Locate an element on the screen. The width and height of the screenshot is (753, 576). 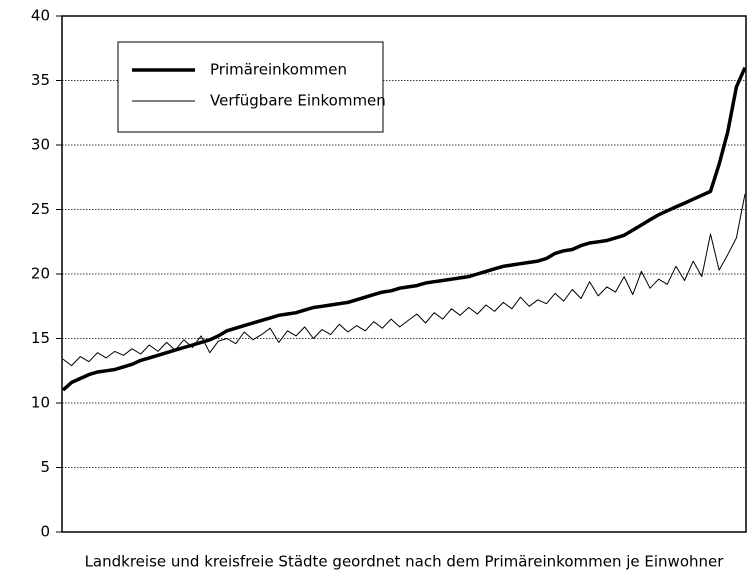
legend-label: Verfügbare Einkommen is located at coordinates (298, 101).